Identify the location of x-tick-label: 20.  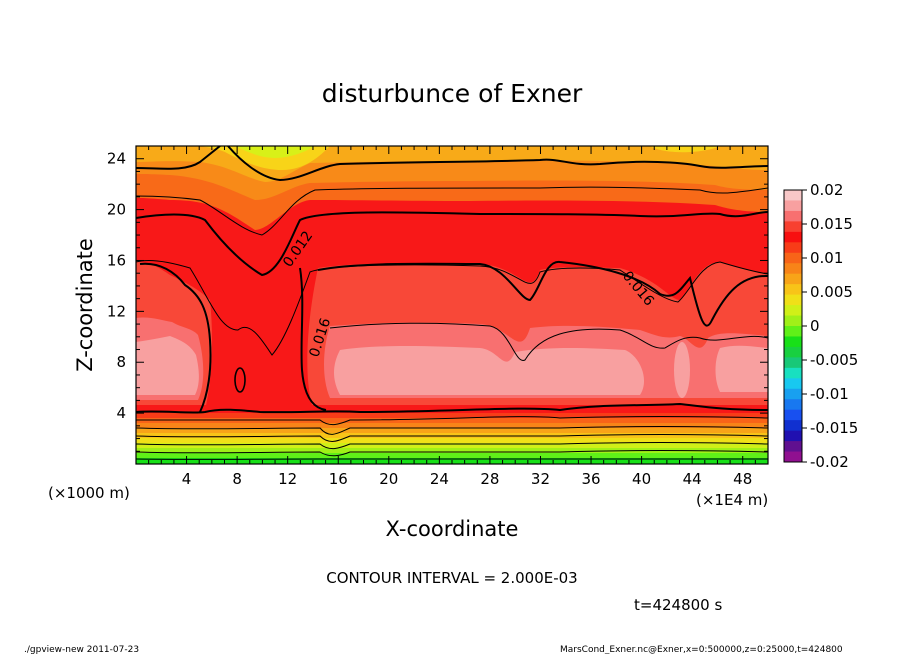
(388, 479).